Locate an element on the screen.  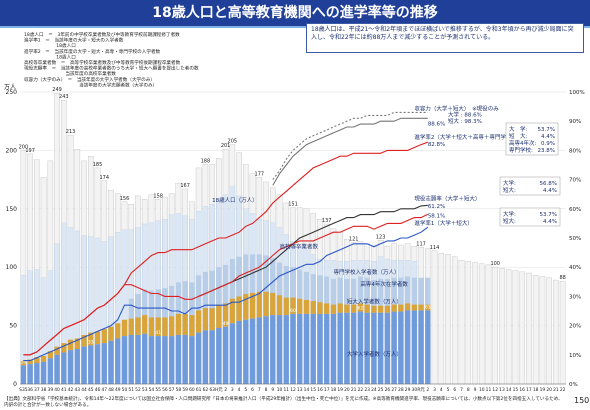
population-value-label: 185 is located at coordinates (98, 165).